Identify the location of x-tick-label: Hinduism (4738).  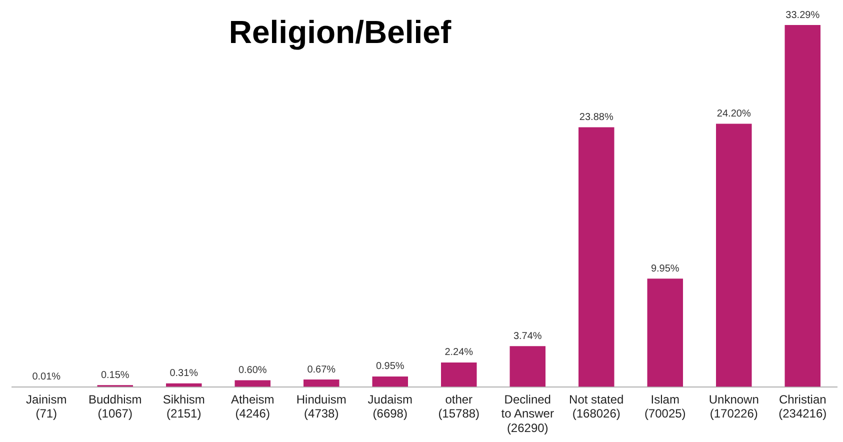
(321, 406).